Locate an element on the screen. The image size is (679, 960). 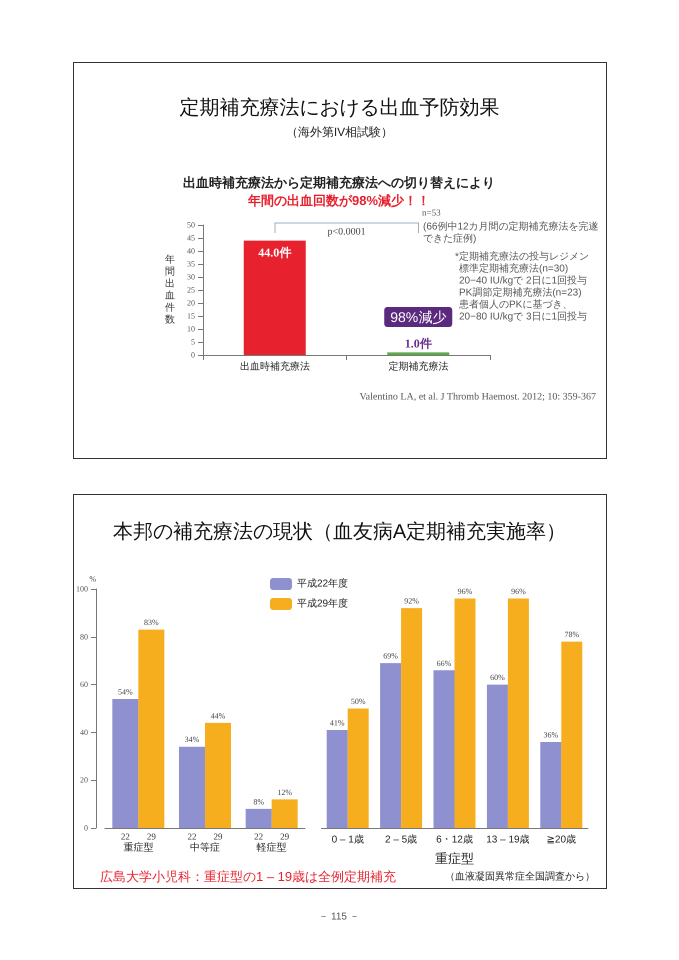
x-tick-label: 0 – 1歳 is located at coordinates (348, 840).